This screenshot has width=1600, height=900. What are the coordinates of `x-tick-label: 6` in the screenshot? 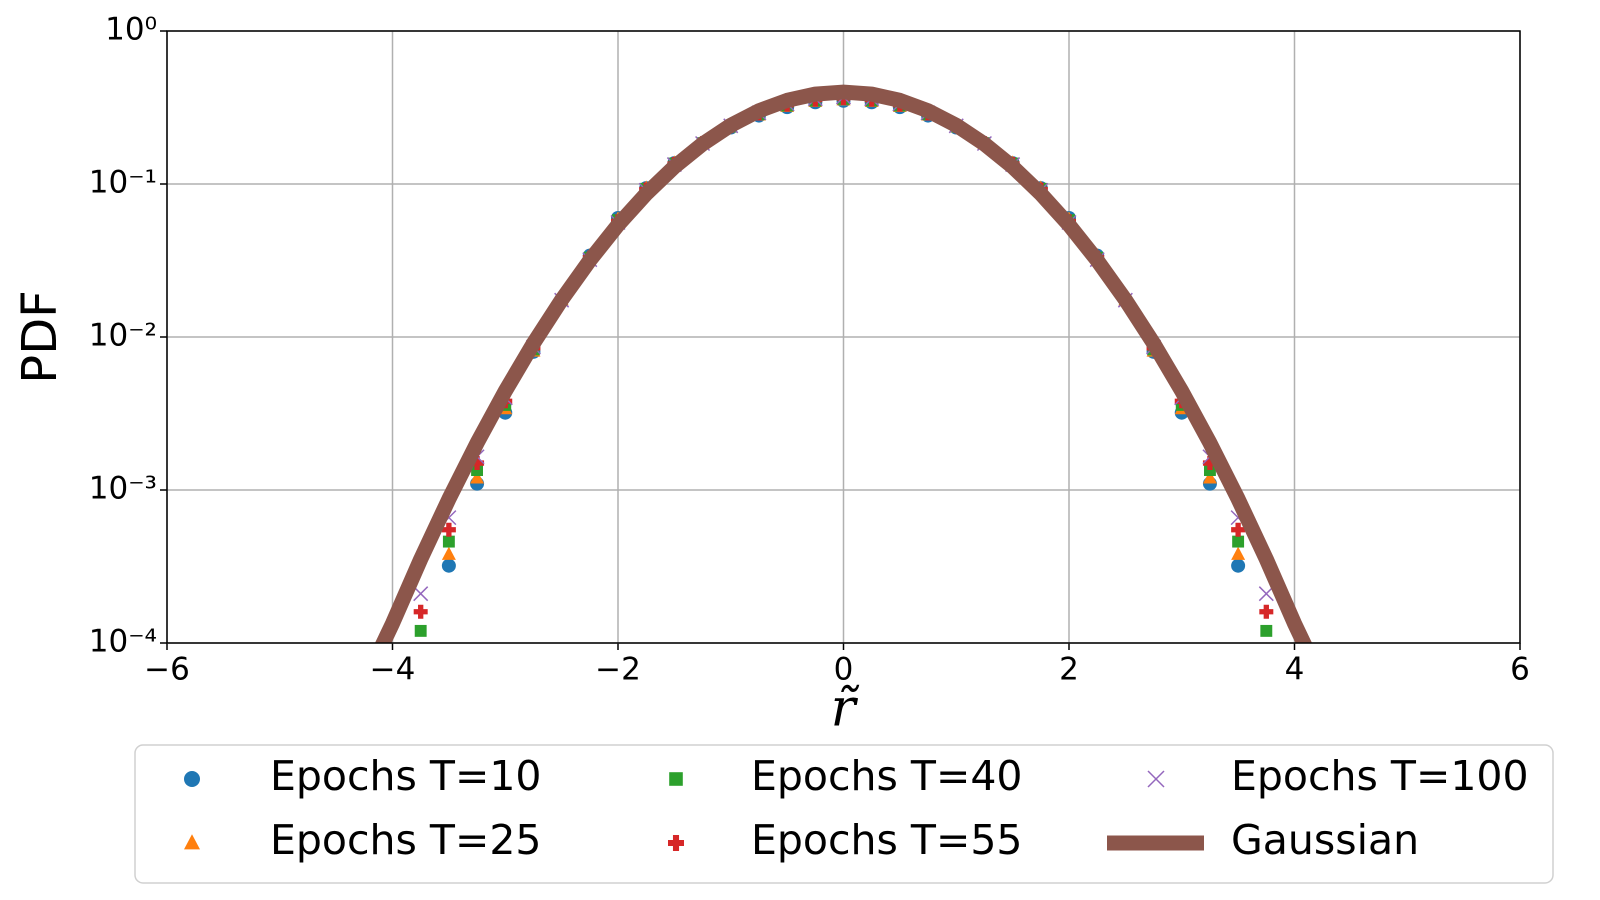 It's located at (1520, 670).